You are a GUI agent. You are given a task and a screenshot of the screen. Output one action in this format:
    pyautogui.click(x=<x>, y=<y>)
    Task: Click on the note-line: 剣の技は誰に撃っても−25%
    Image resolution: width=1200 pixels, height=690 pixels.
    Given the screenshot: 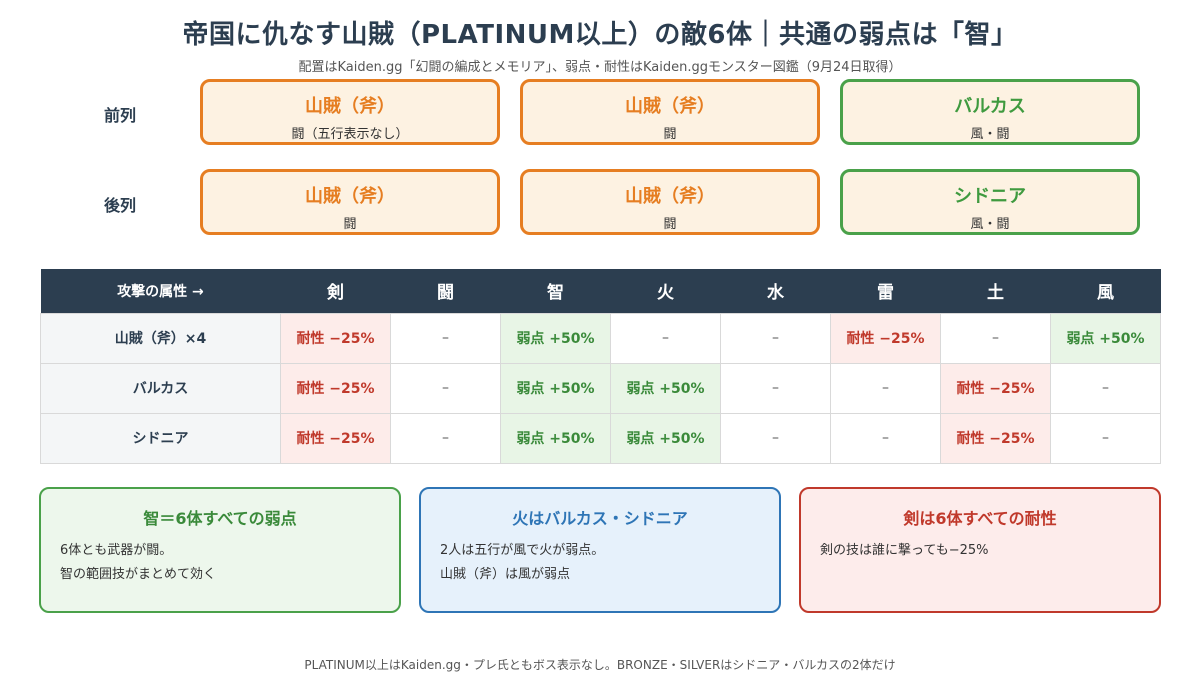 What is the action you would take?
    pyautogui.click(x=904, y=550)
    